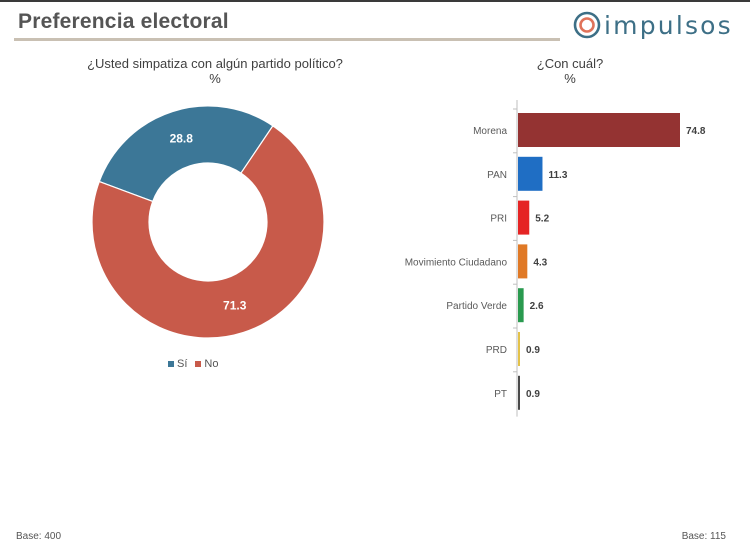 Image resolution: width=750 pixels, height=551 pixels. I want to click on bar-category-label-movimiento-ciudadano: Movimiento Ciudadano, so click(456, 262).